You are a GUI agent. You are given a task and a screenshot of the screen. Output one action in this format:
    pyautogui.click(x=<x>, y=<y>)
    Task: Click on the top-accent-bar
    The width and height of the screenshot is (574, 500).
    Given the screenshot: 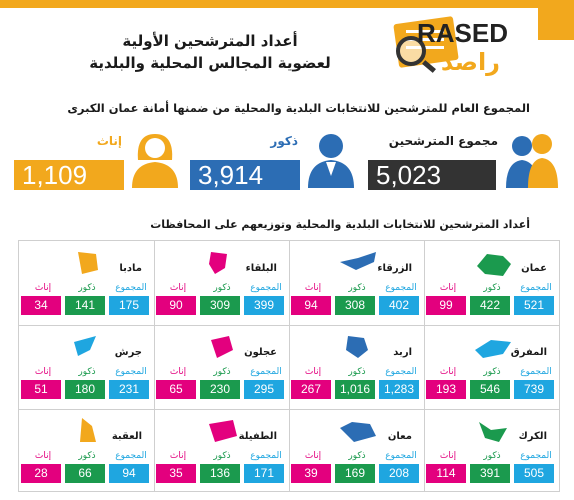 What is the action you would take?
    pyautogui.click(x=287, y=4)
    